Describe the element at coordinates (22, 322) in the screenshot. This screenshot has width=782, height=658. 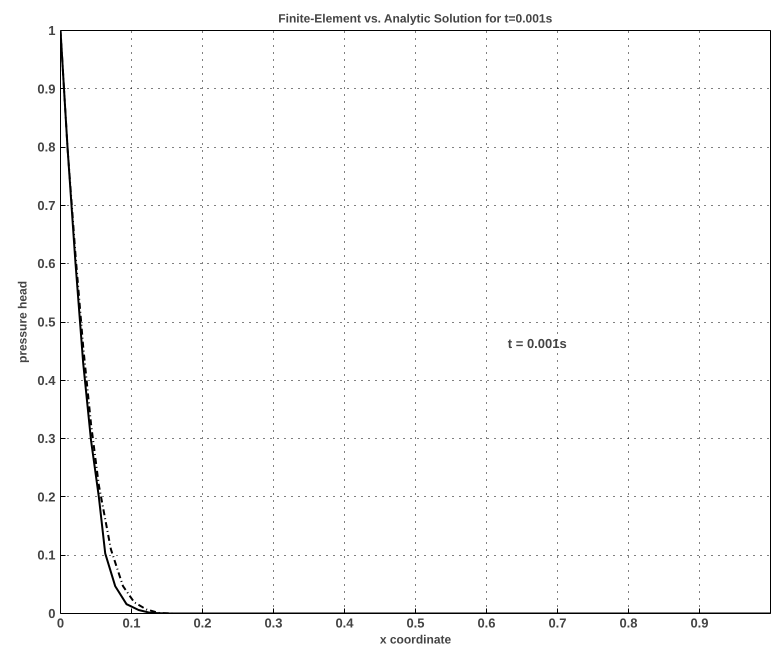
I see `y-axis-title: pressure head` at that location.